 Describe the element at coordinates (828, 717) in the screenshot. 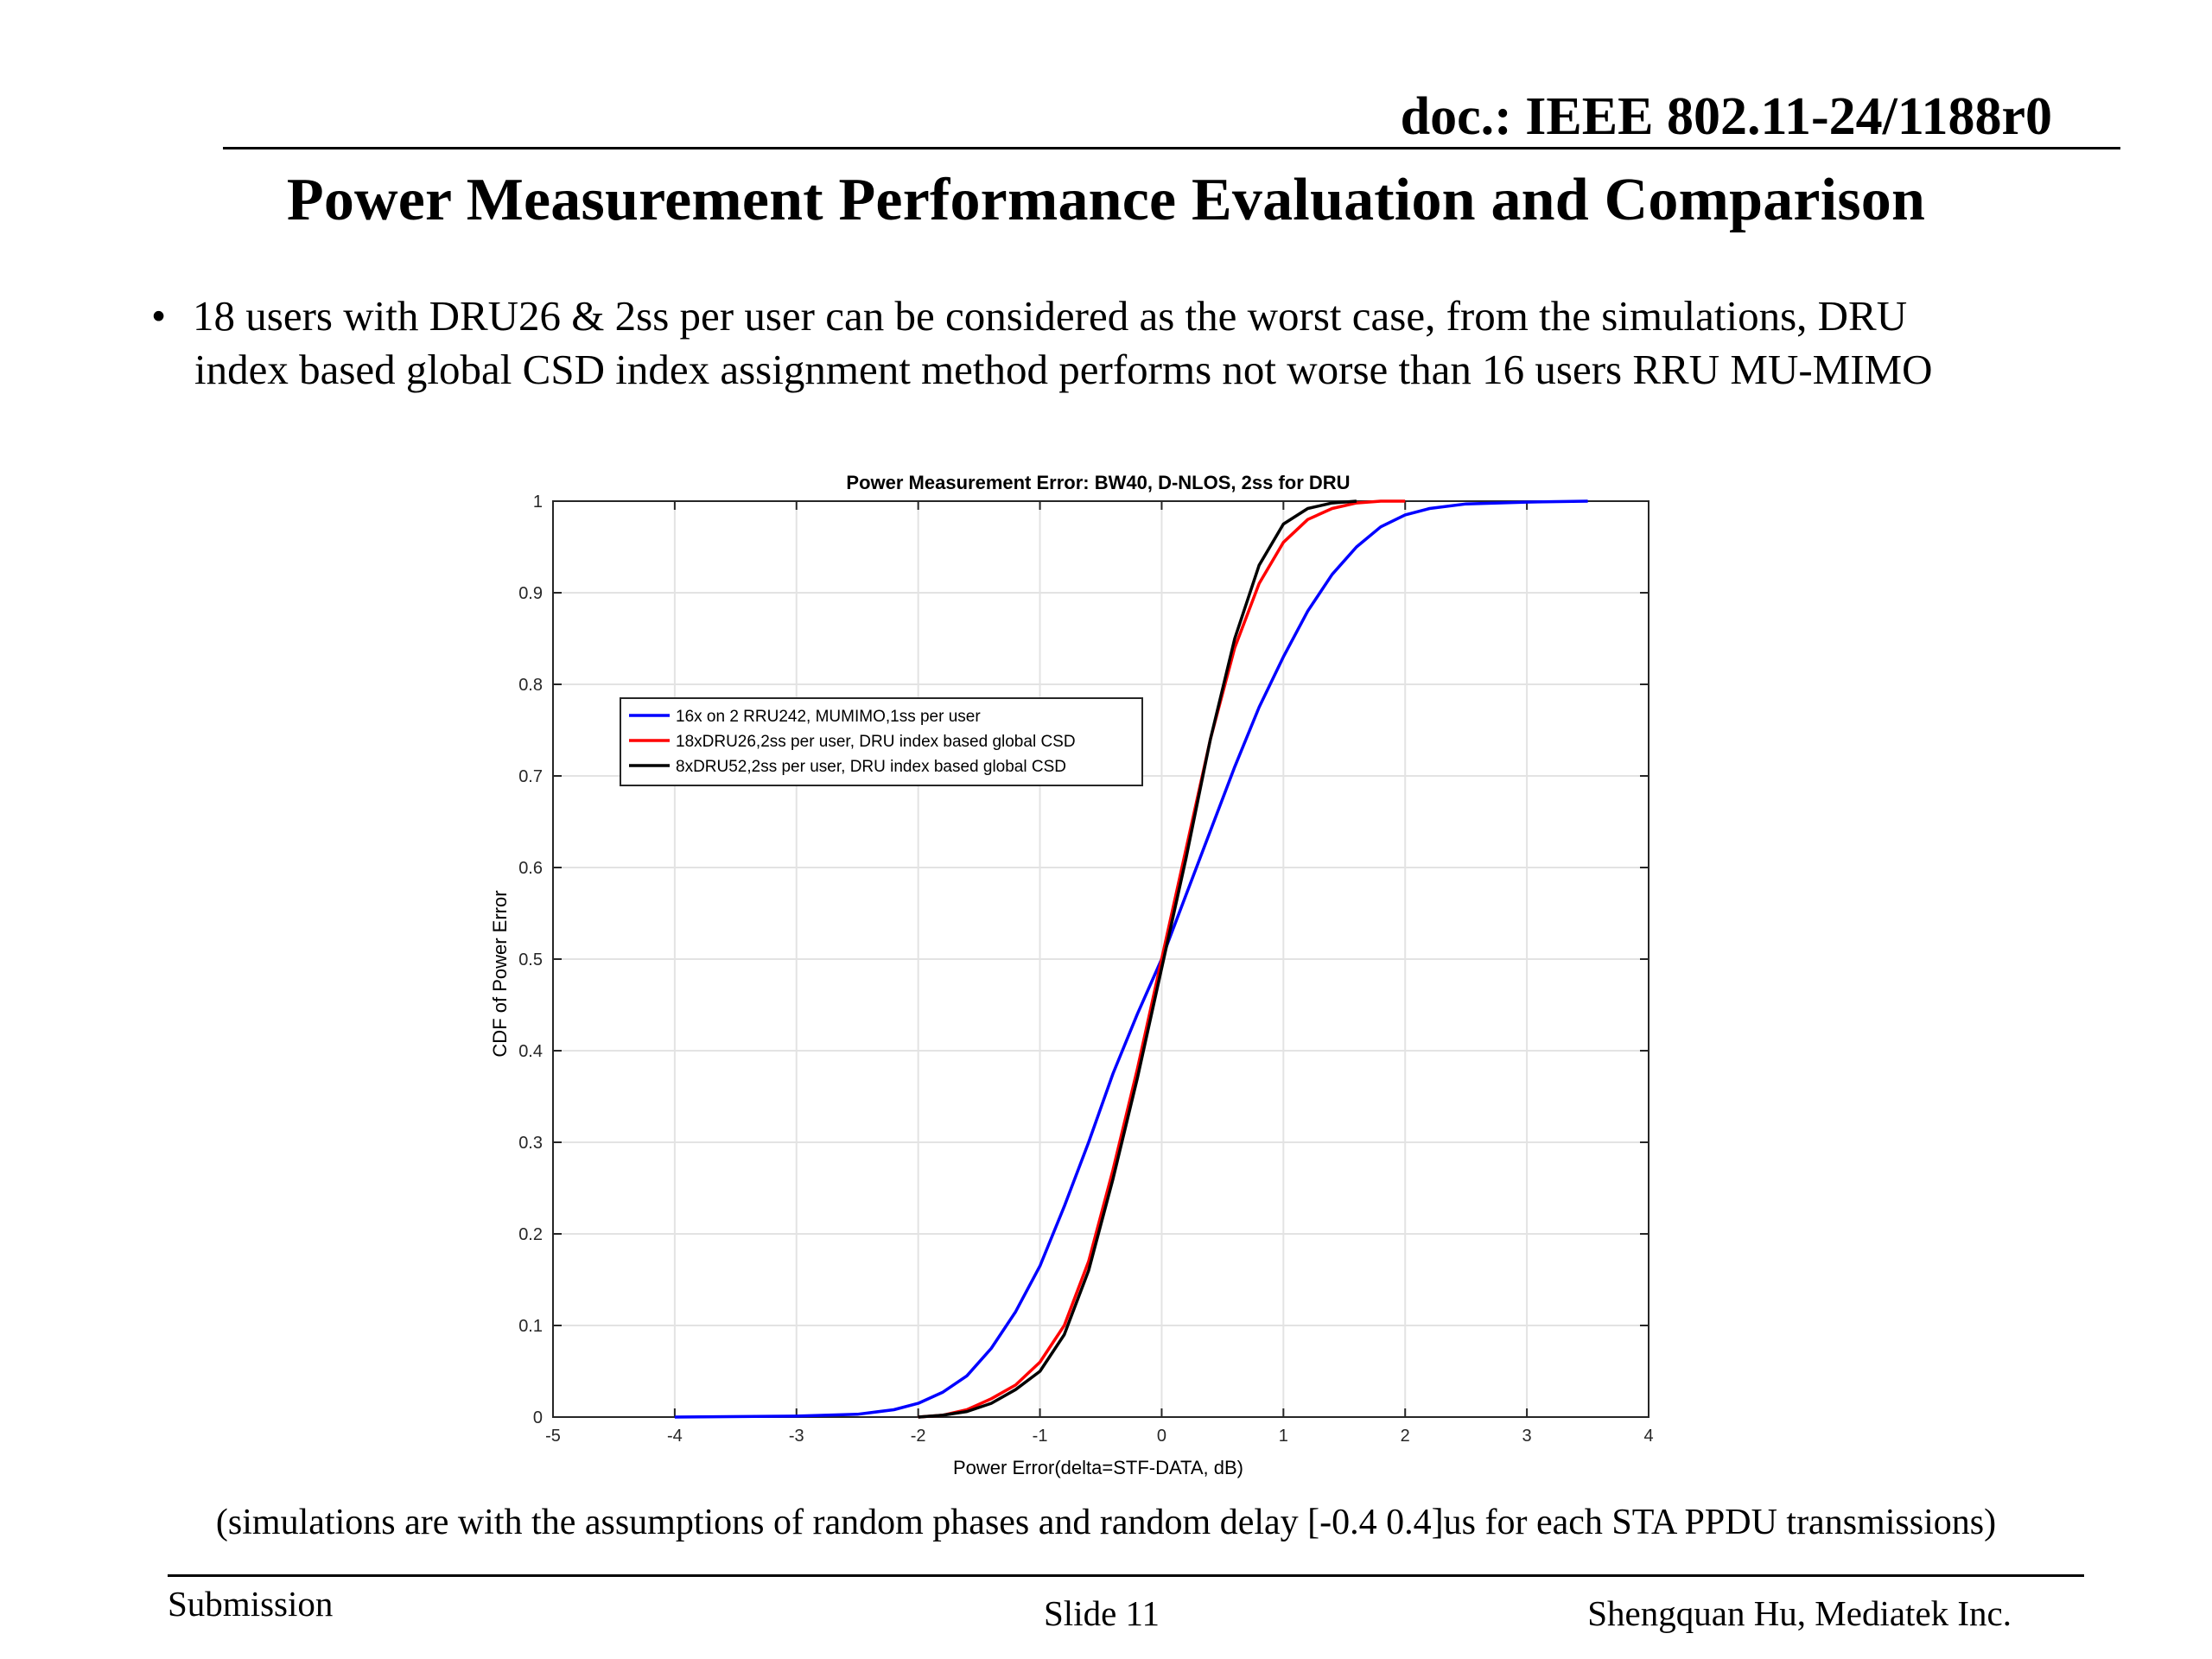

I see `legend-label-1: 16x on 2 RRU242, MUMIMO,1ss per user` at that location.